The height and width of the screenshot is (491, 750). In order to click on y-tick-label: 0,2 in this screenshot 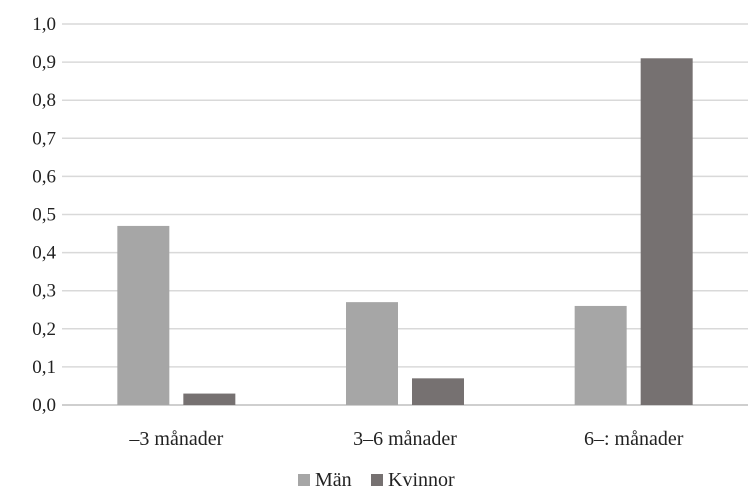, I will do `click(44, 329)`.